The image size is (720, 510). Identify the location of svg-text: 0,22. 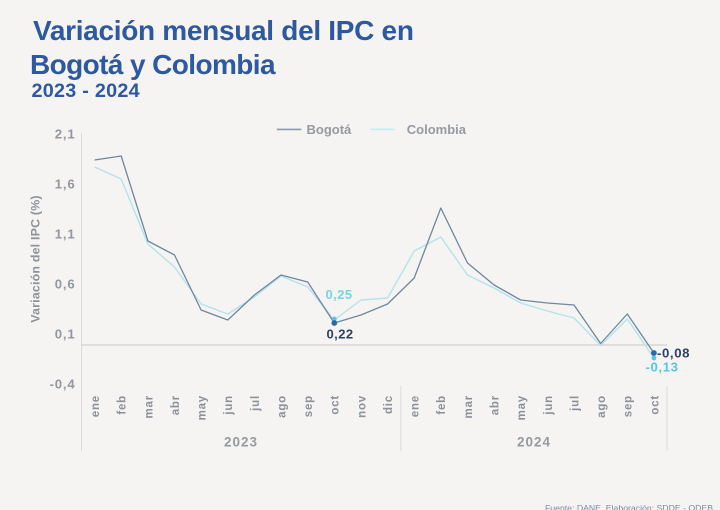
(340, 333).